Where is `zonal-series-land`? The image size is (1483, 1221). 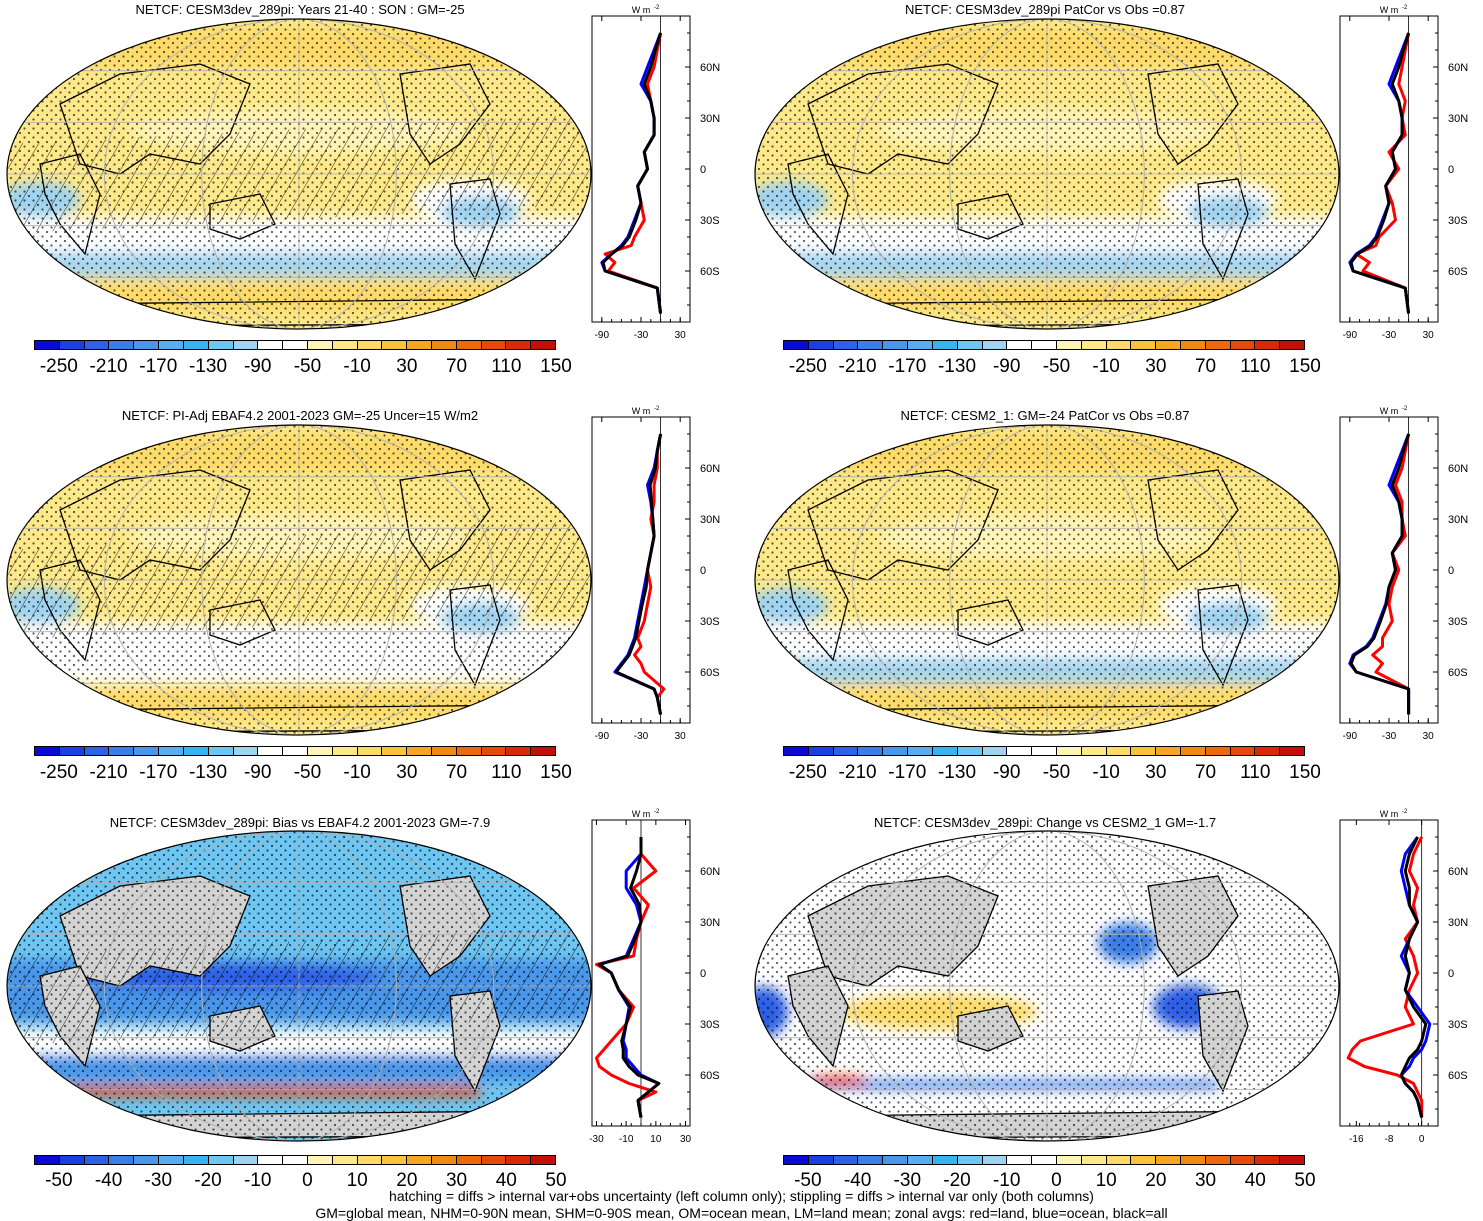 zonal-series-land is located at coordinates (633, 173).